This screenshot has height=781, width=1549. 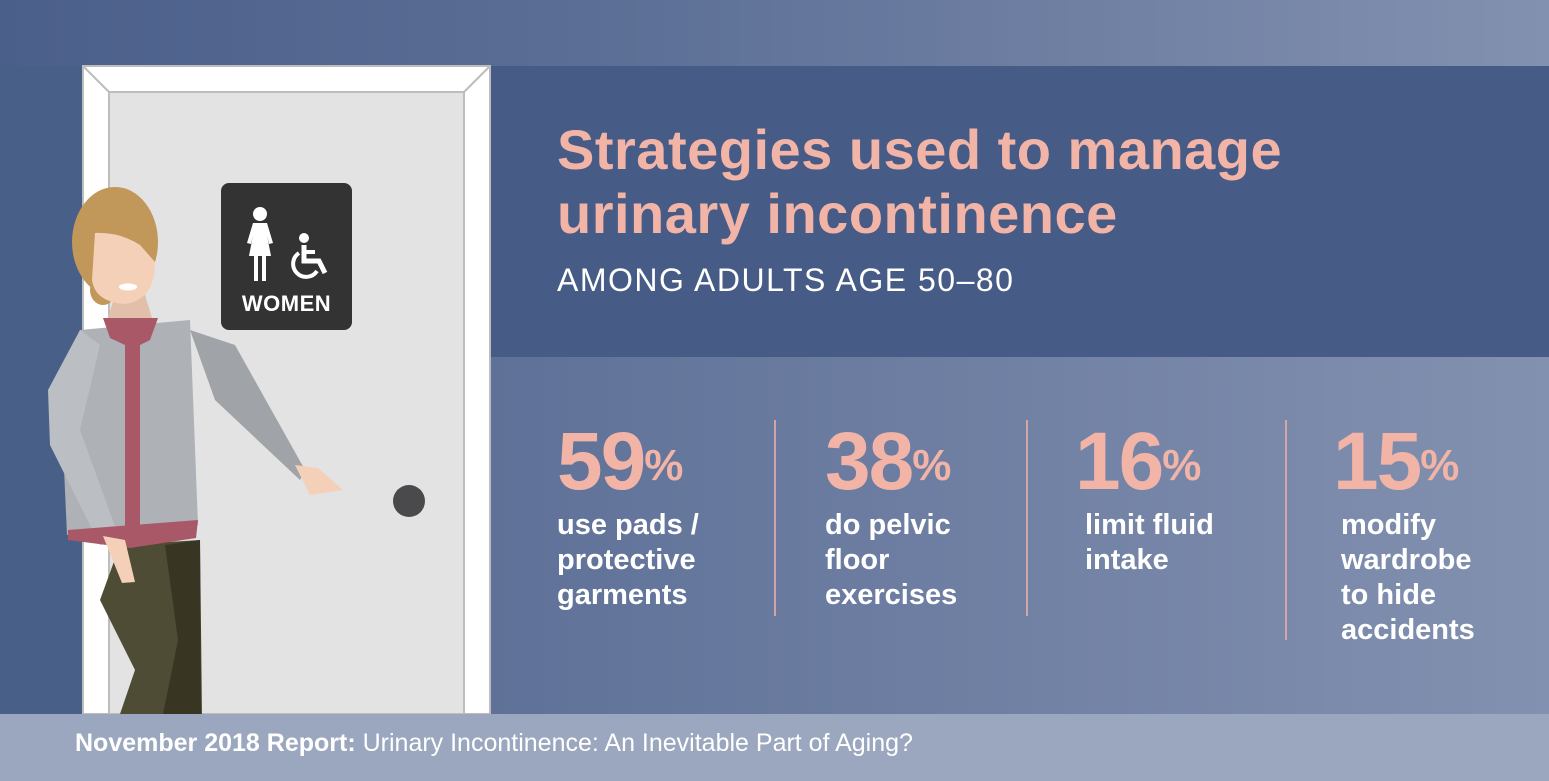 What do you see at coordinates (837, 213) in the screenshot?
I see `title-line-2: urinary incontinence` at bounding box center [837, 213].